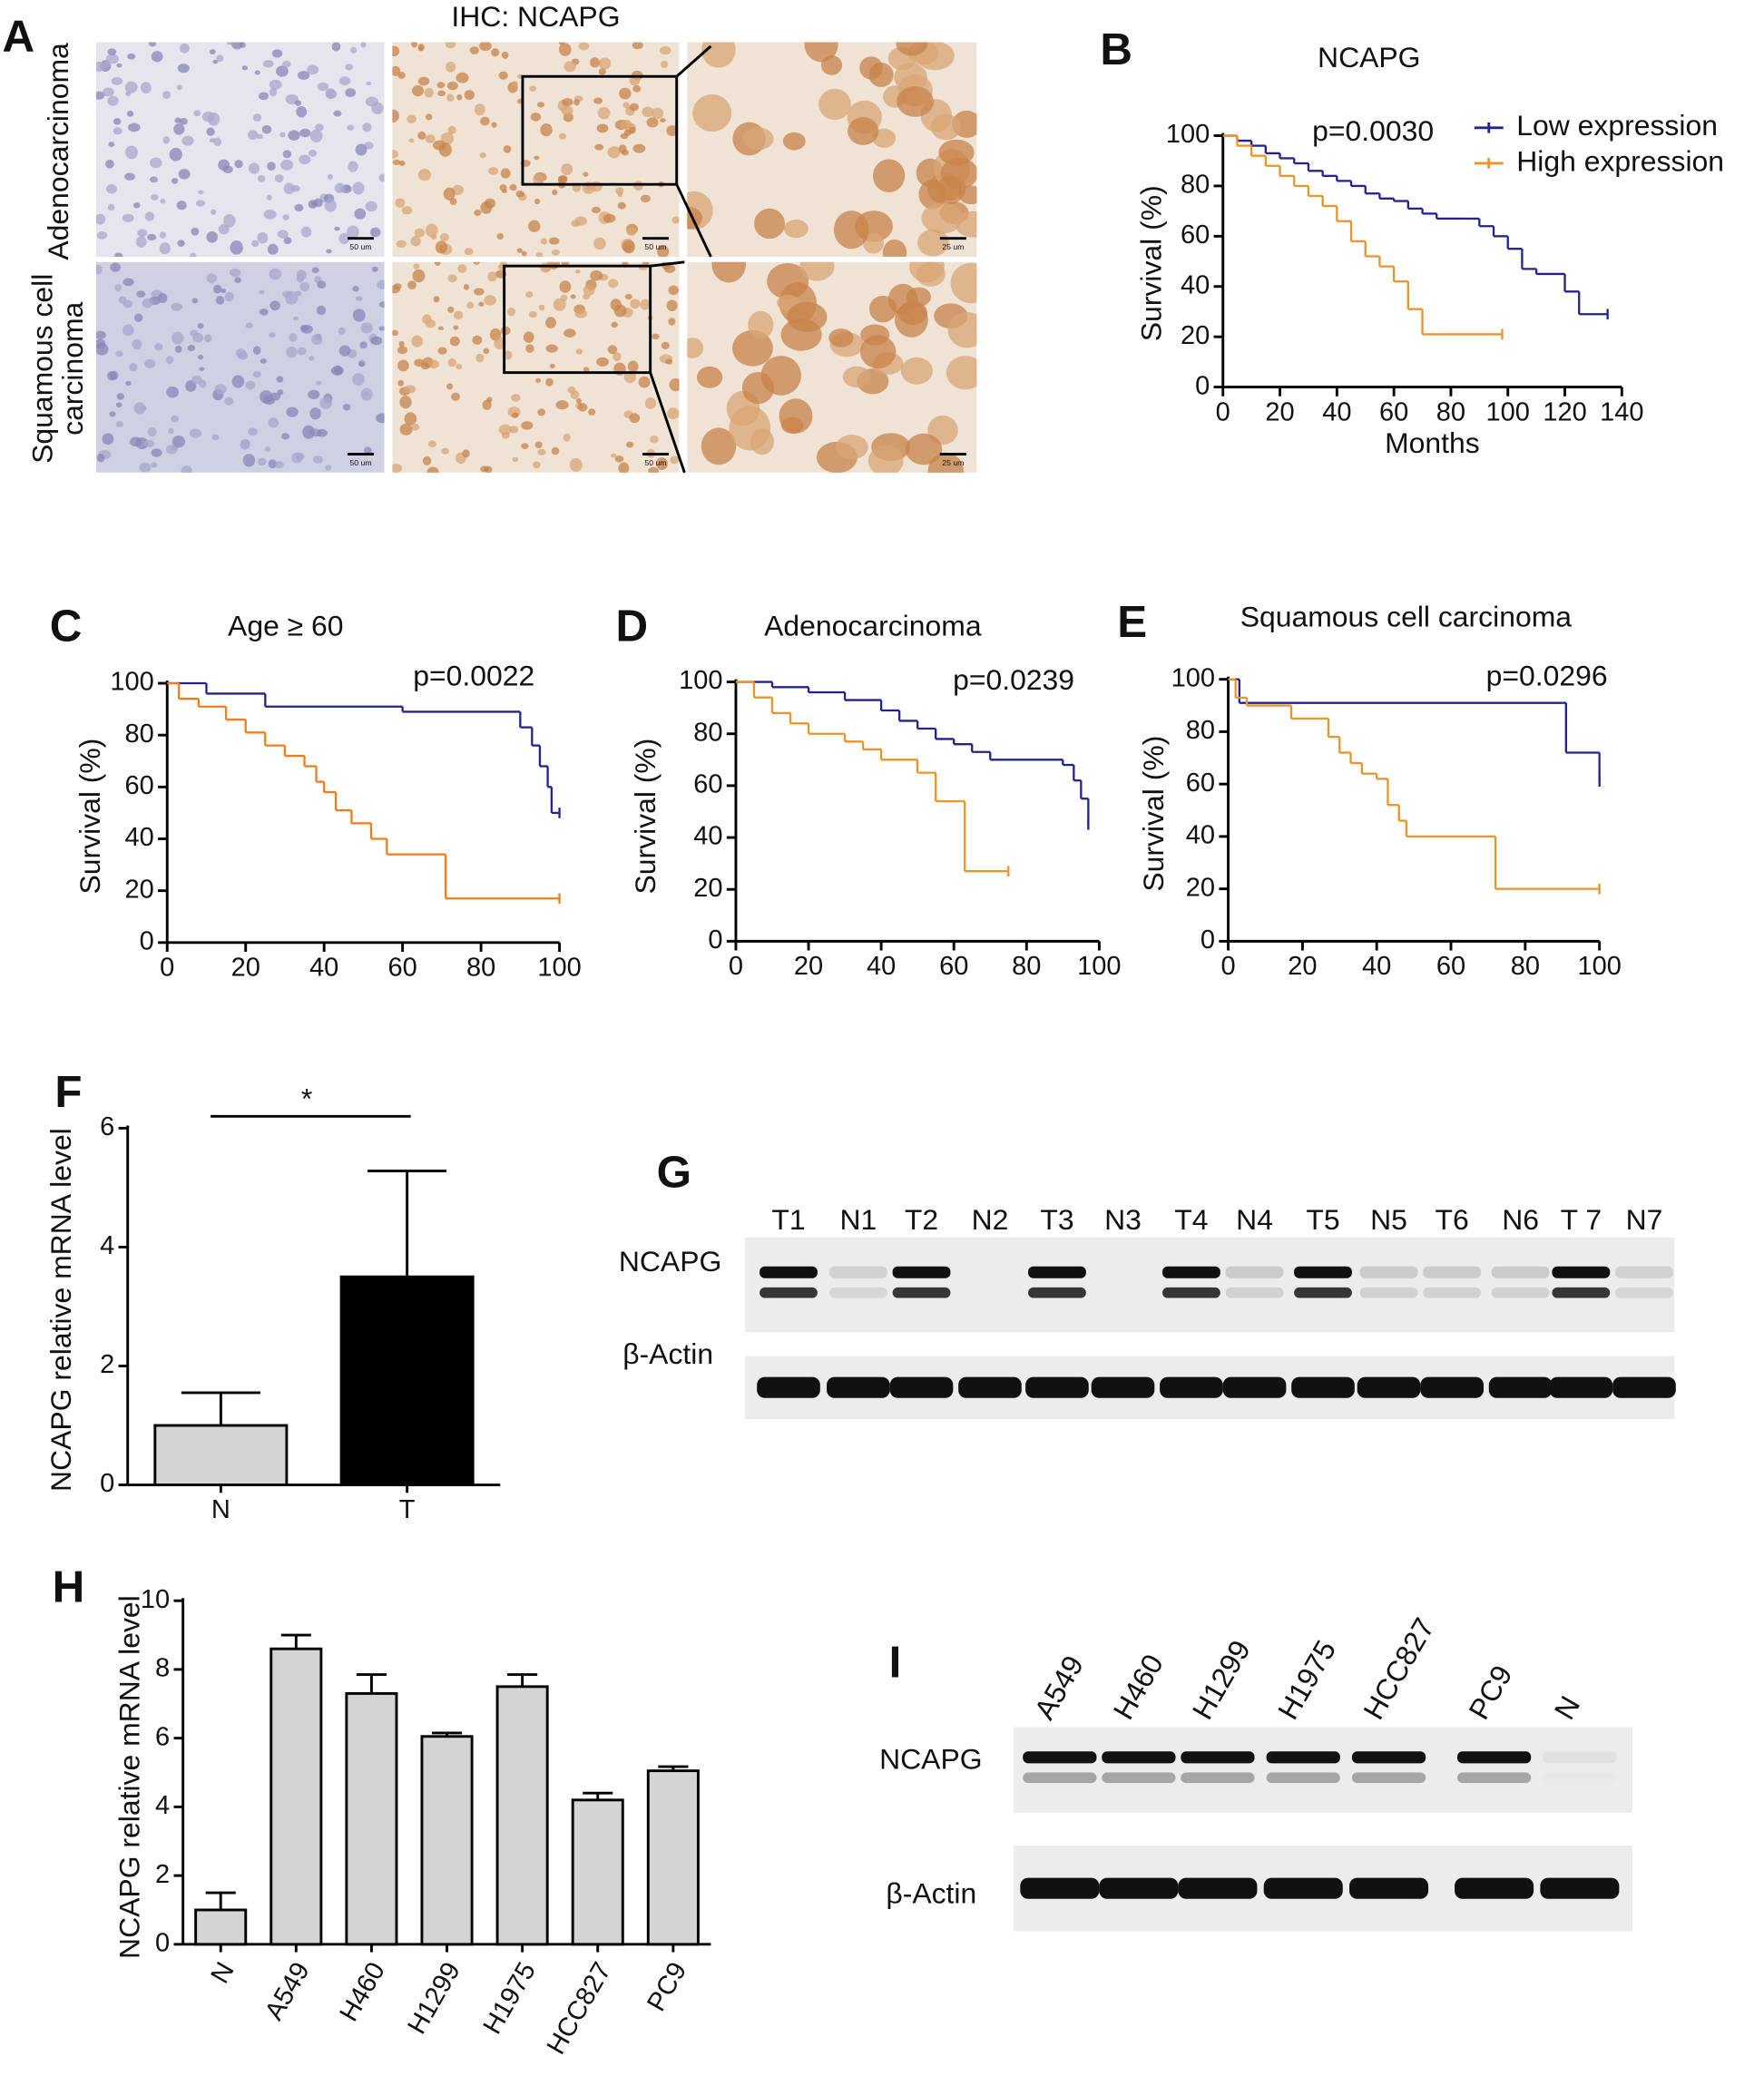 This screenshot has height=2076, width=1764. What do you see at coordinates (286, 626) in the screenshot?
I see `chart-title: Age ≥ 60` at bounding box center [286, 626].